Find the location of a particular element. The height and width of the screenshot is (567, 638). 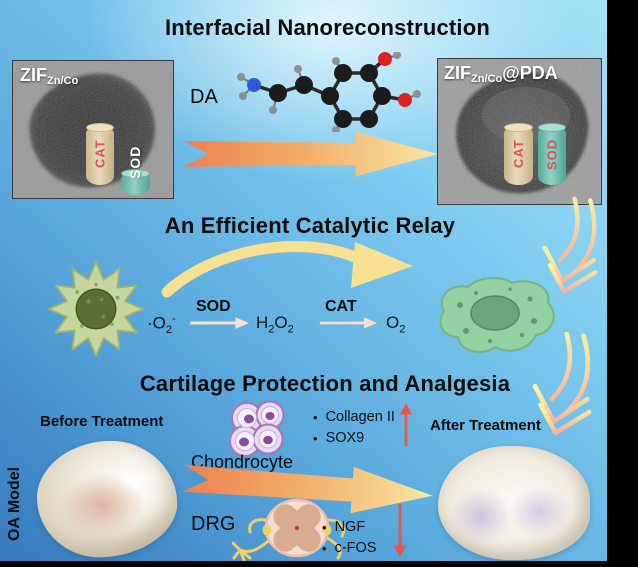

tem-zif-pda-label: ZIFZn/Co@PDA is located at coordinates (501, 74).